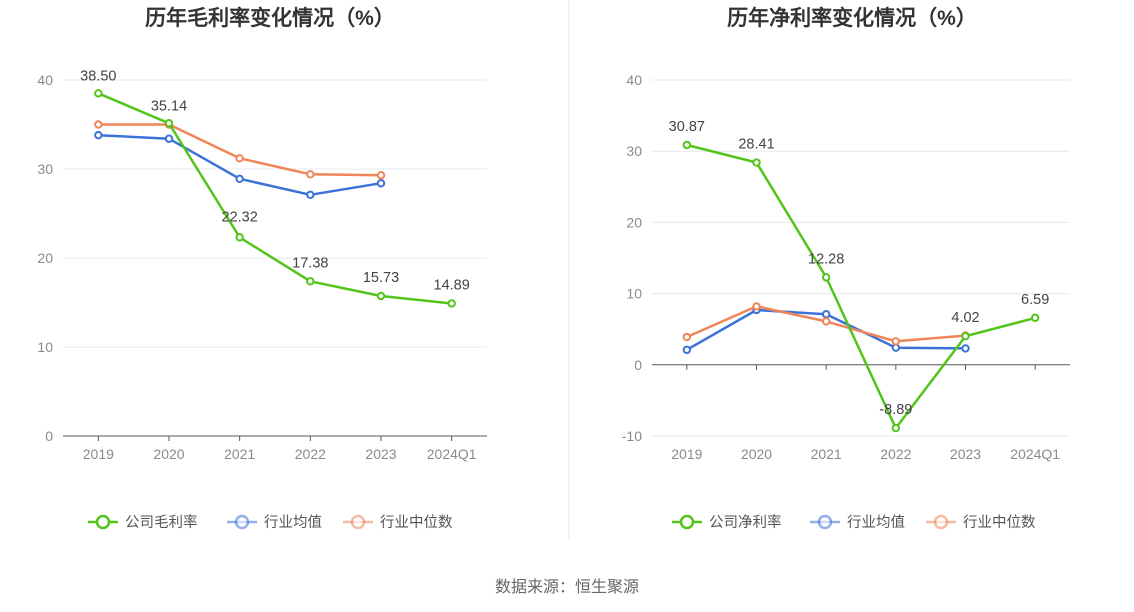  What do you see at coordinates (745, 522) in the screenshot?
I see `legend-label: 公司净利率` at bounding box center [745, 522].